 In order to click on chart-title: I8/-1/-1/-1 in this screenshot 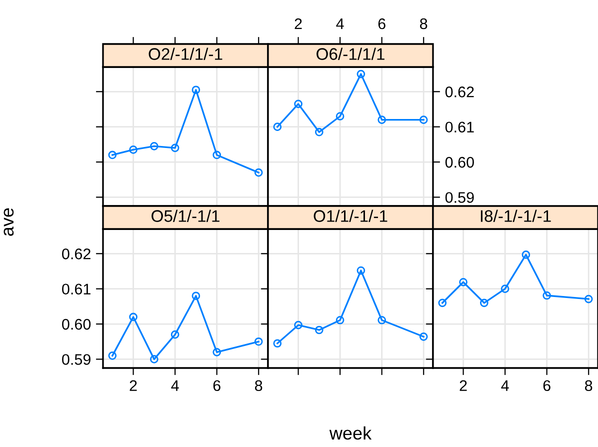, I will do `click(515, 216)`.